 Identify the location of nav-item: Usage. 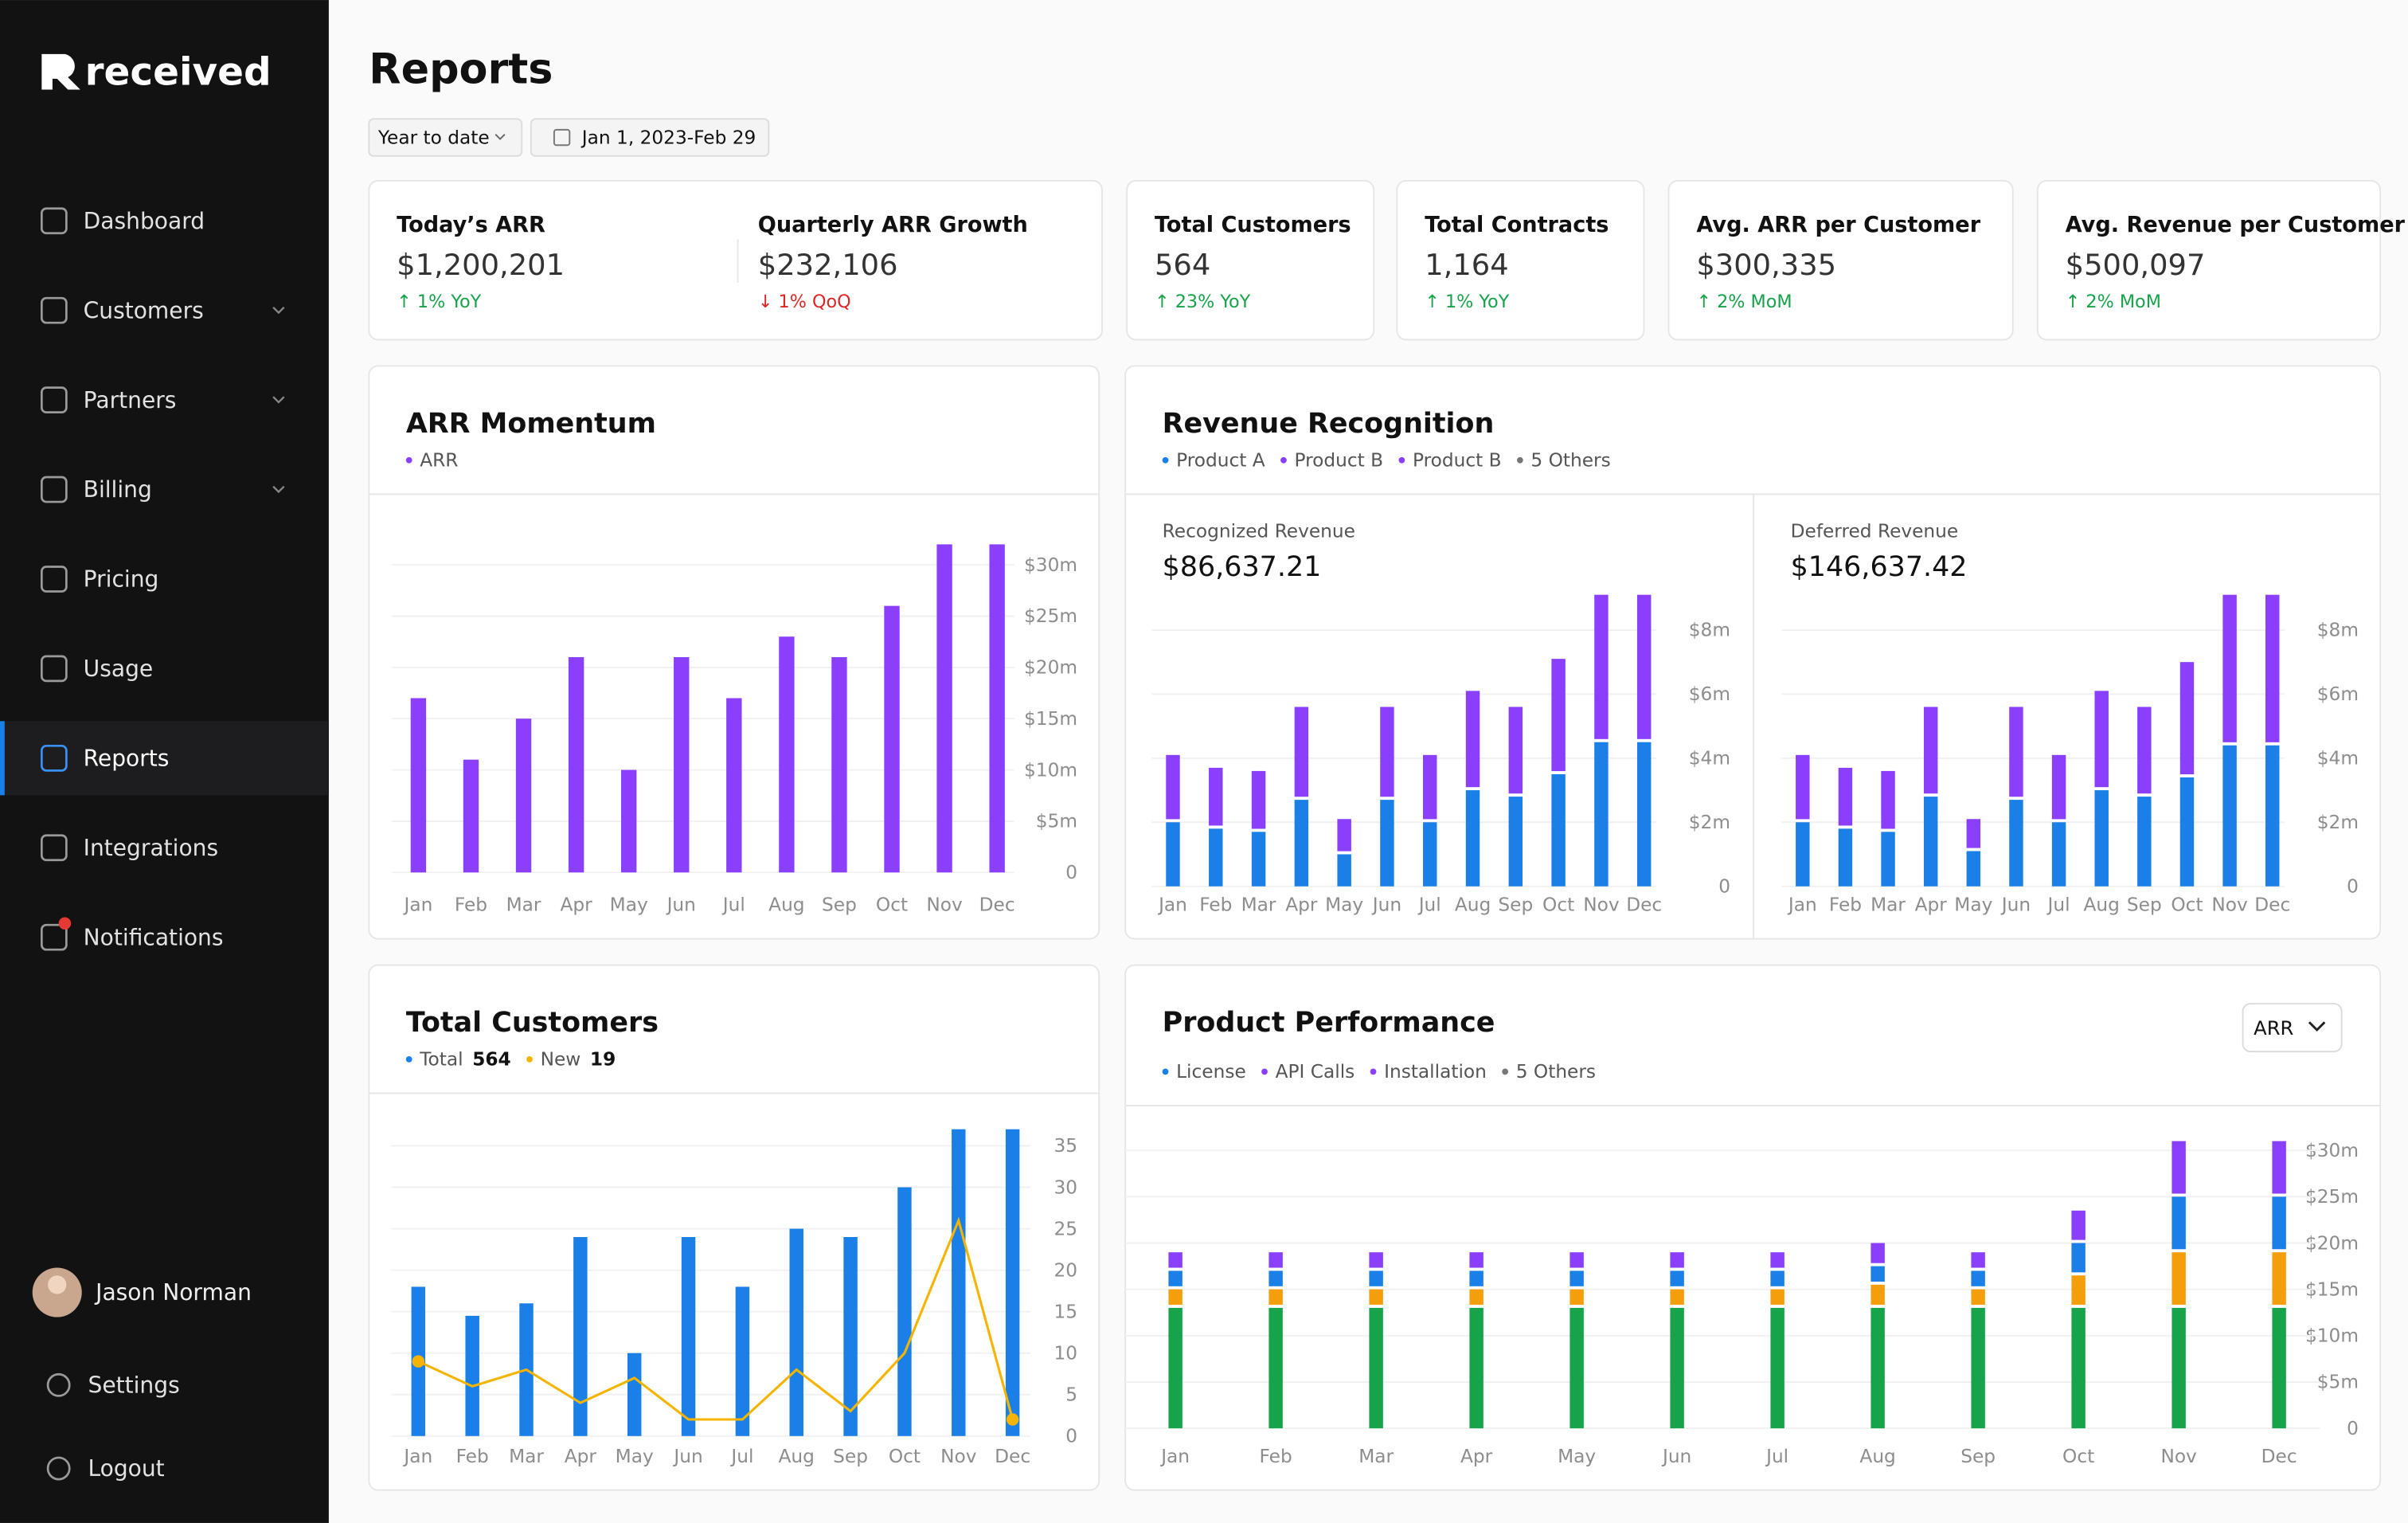
(119, 669).